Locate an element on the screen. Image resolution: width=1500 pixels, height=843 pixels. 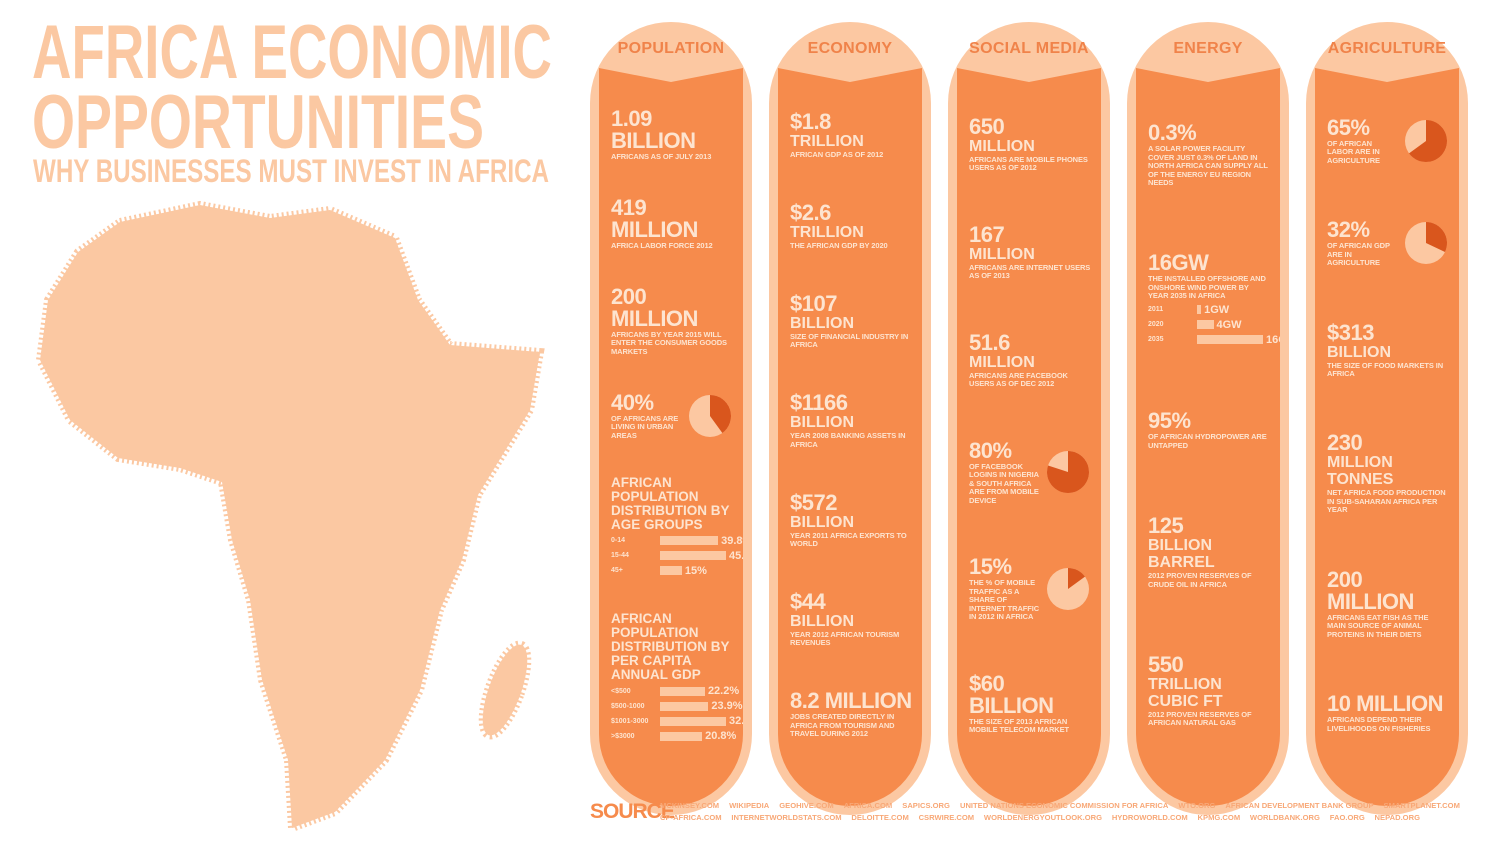
stat-row: 65% OF AFRICAN LABOR ARE IN AGRICULTURE is located at coordinates (1388, 140).